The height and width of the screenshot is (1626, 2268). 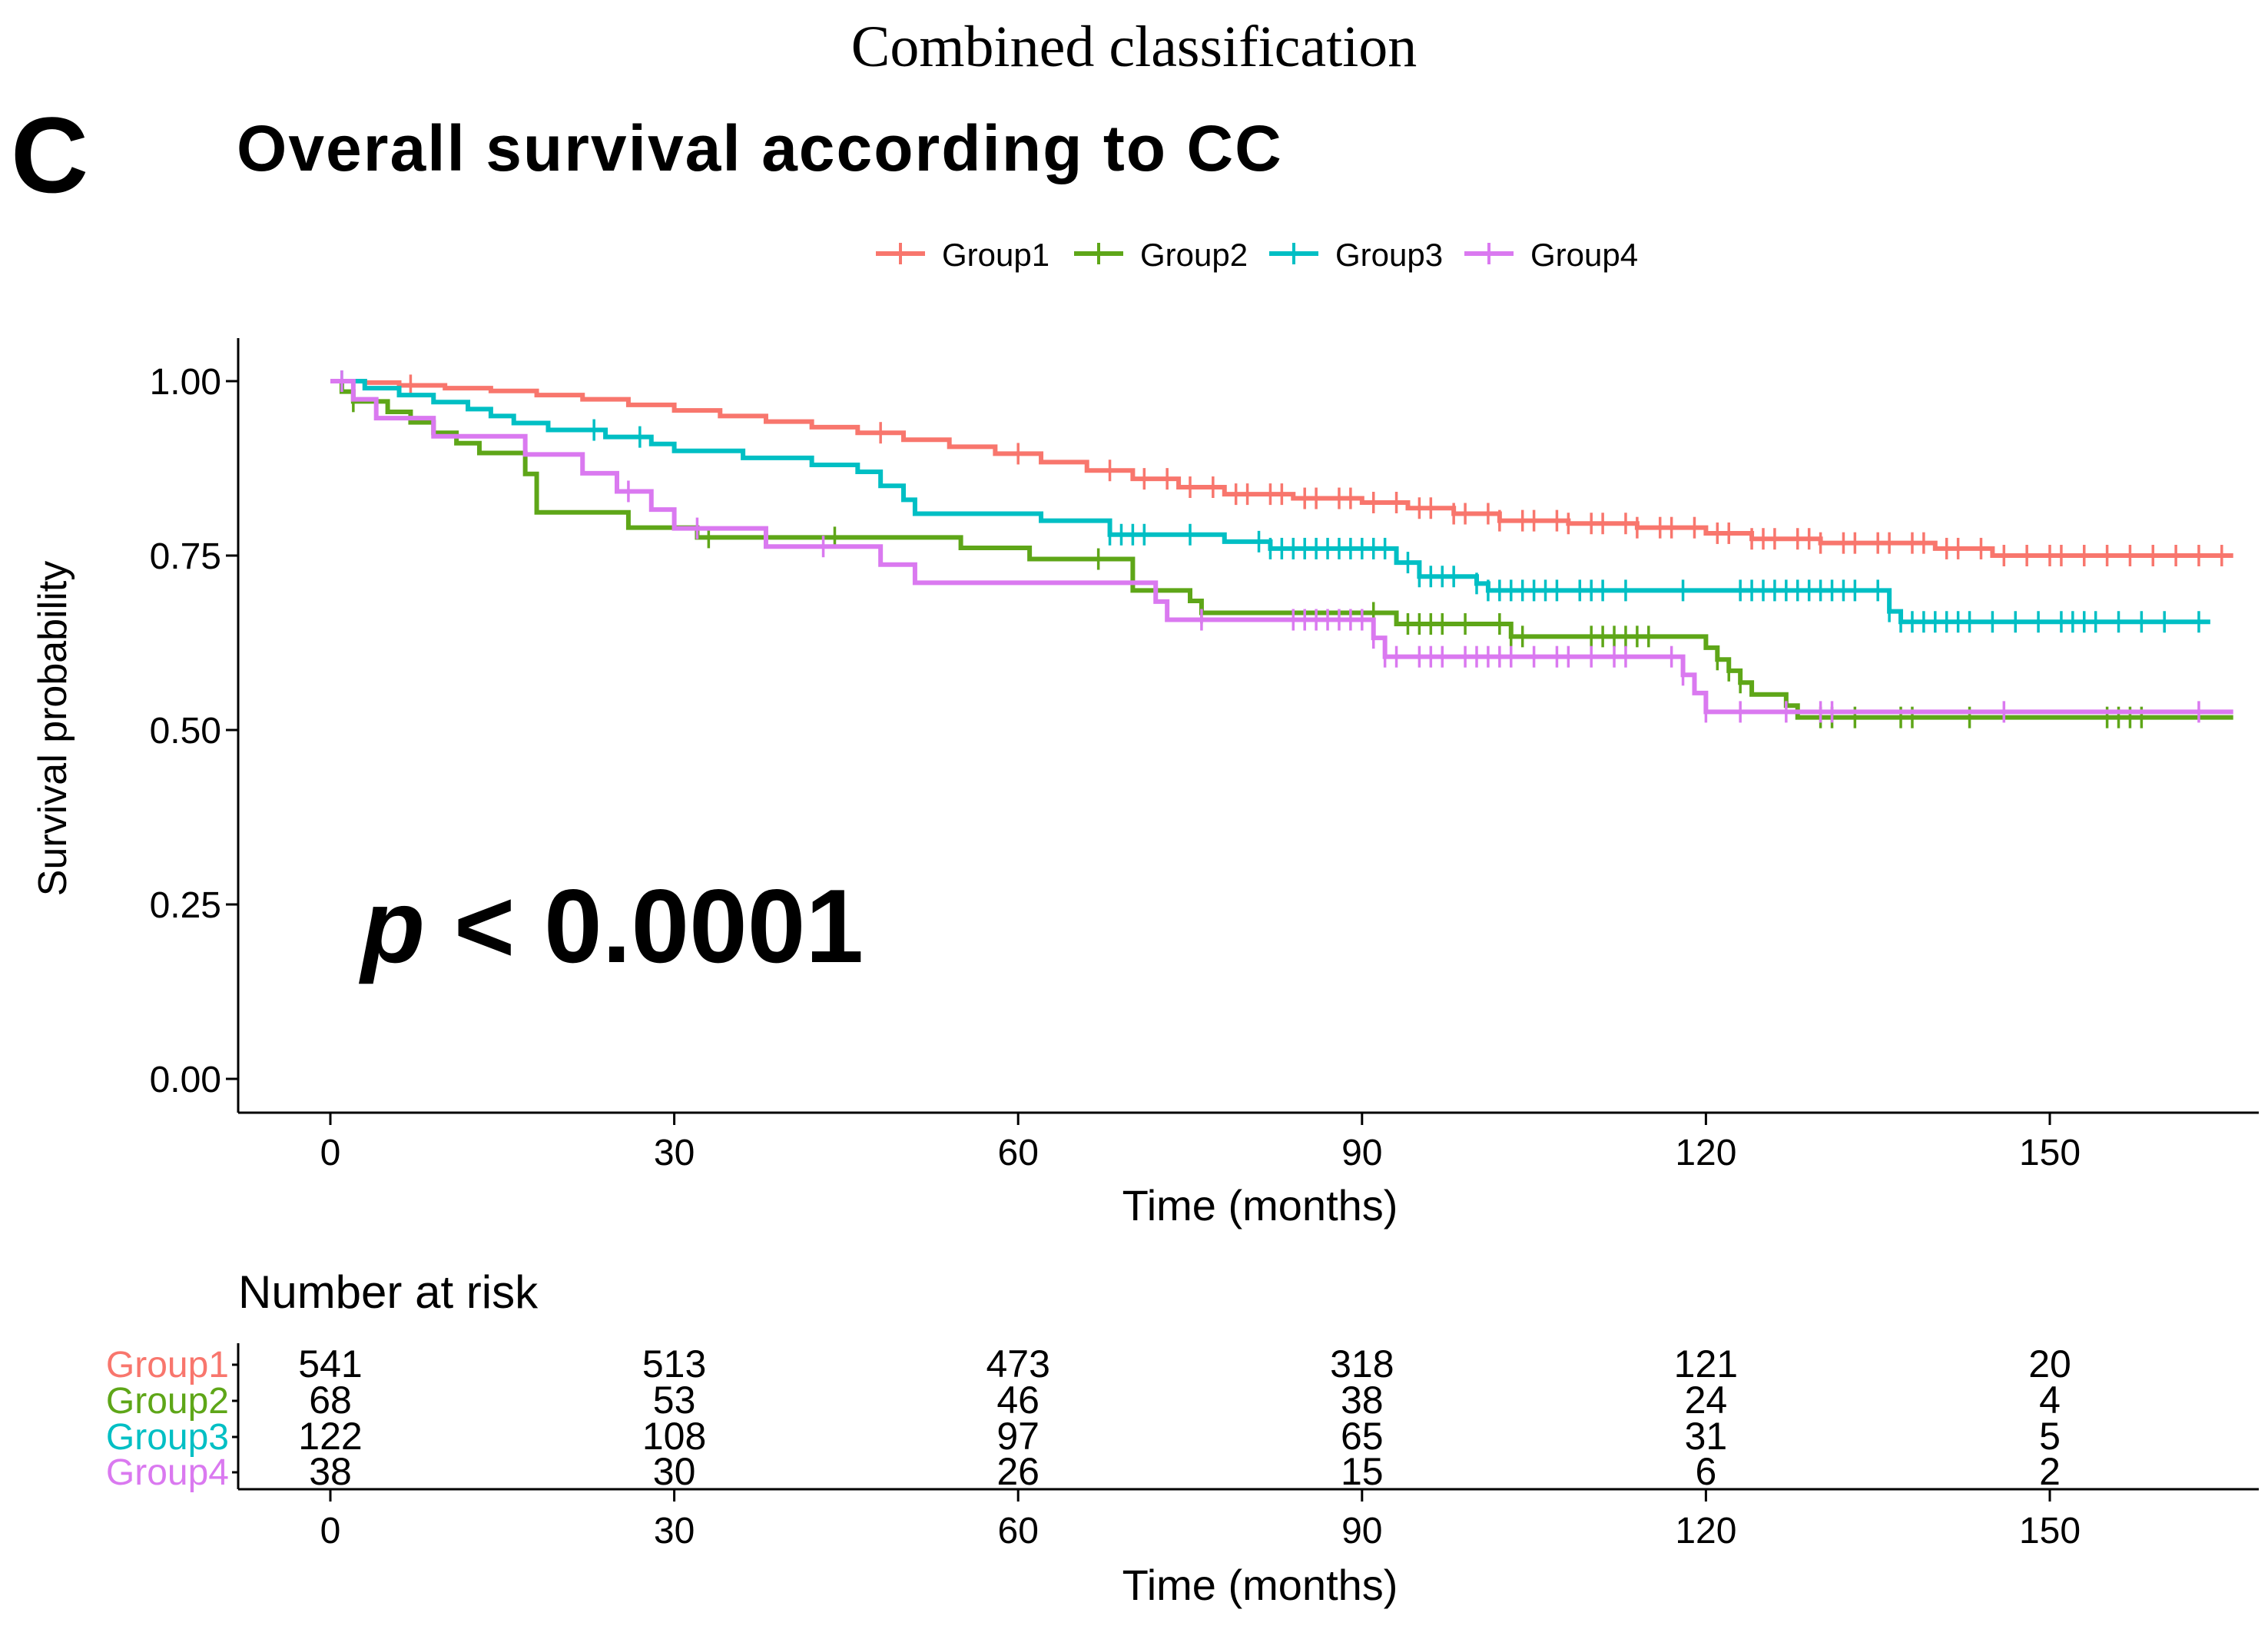 What do you see at coordinates (1706, 1363) in the screenshot?
I see `risk-count: 121` at bounding box center [1706, 1363].